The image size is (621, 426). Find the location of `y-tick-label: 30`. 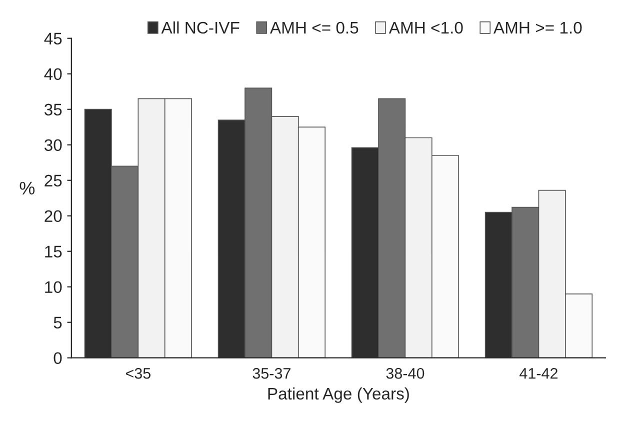

y-tick-label: 30 is located at coordinates (53, 145).